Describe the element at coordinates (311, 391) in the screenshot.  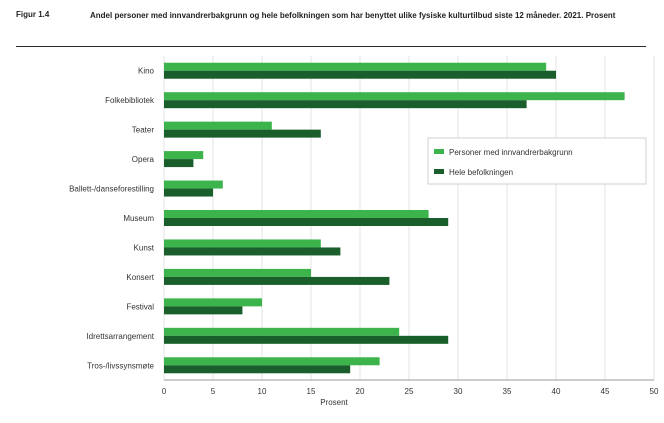
I see `x-tick-label: 15` at that location.